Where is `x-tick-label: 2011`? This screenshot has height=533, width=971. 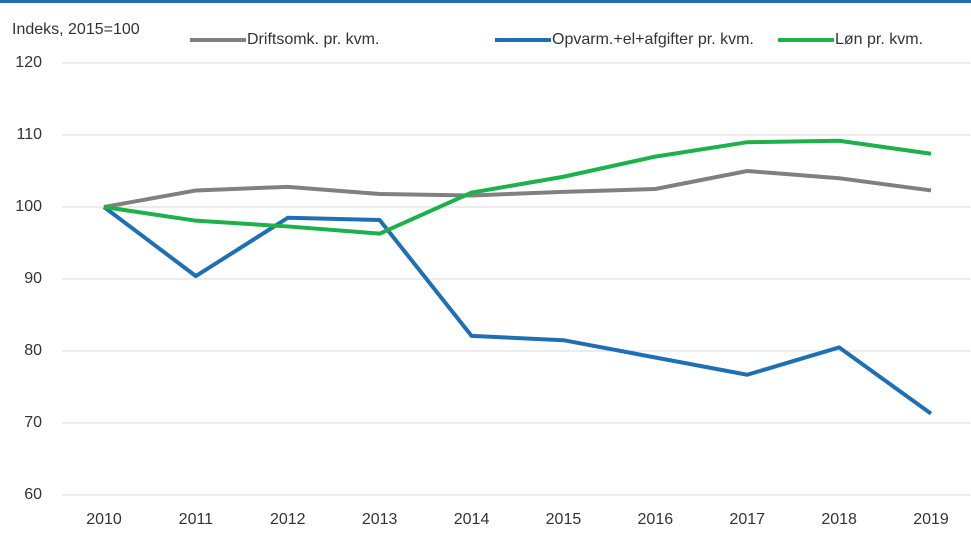 x-tick-label: 2011 is located at coordinates (196, 519).